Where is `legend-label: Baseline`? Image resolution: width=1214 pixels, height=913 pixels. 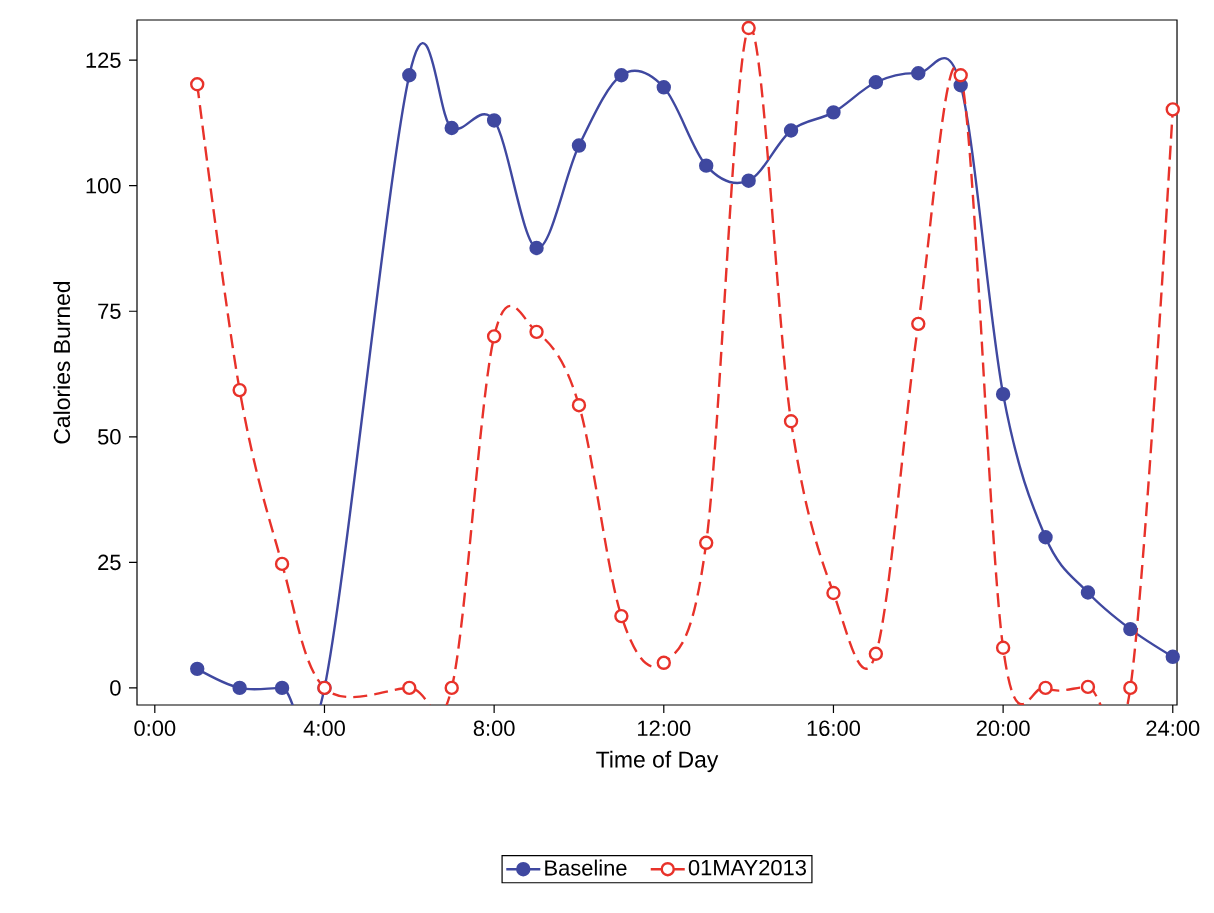
legend-label: Baseline is located at coordinates (586, 867).